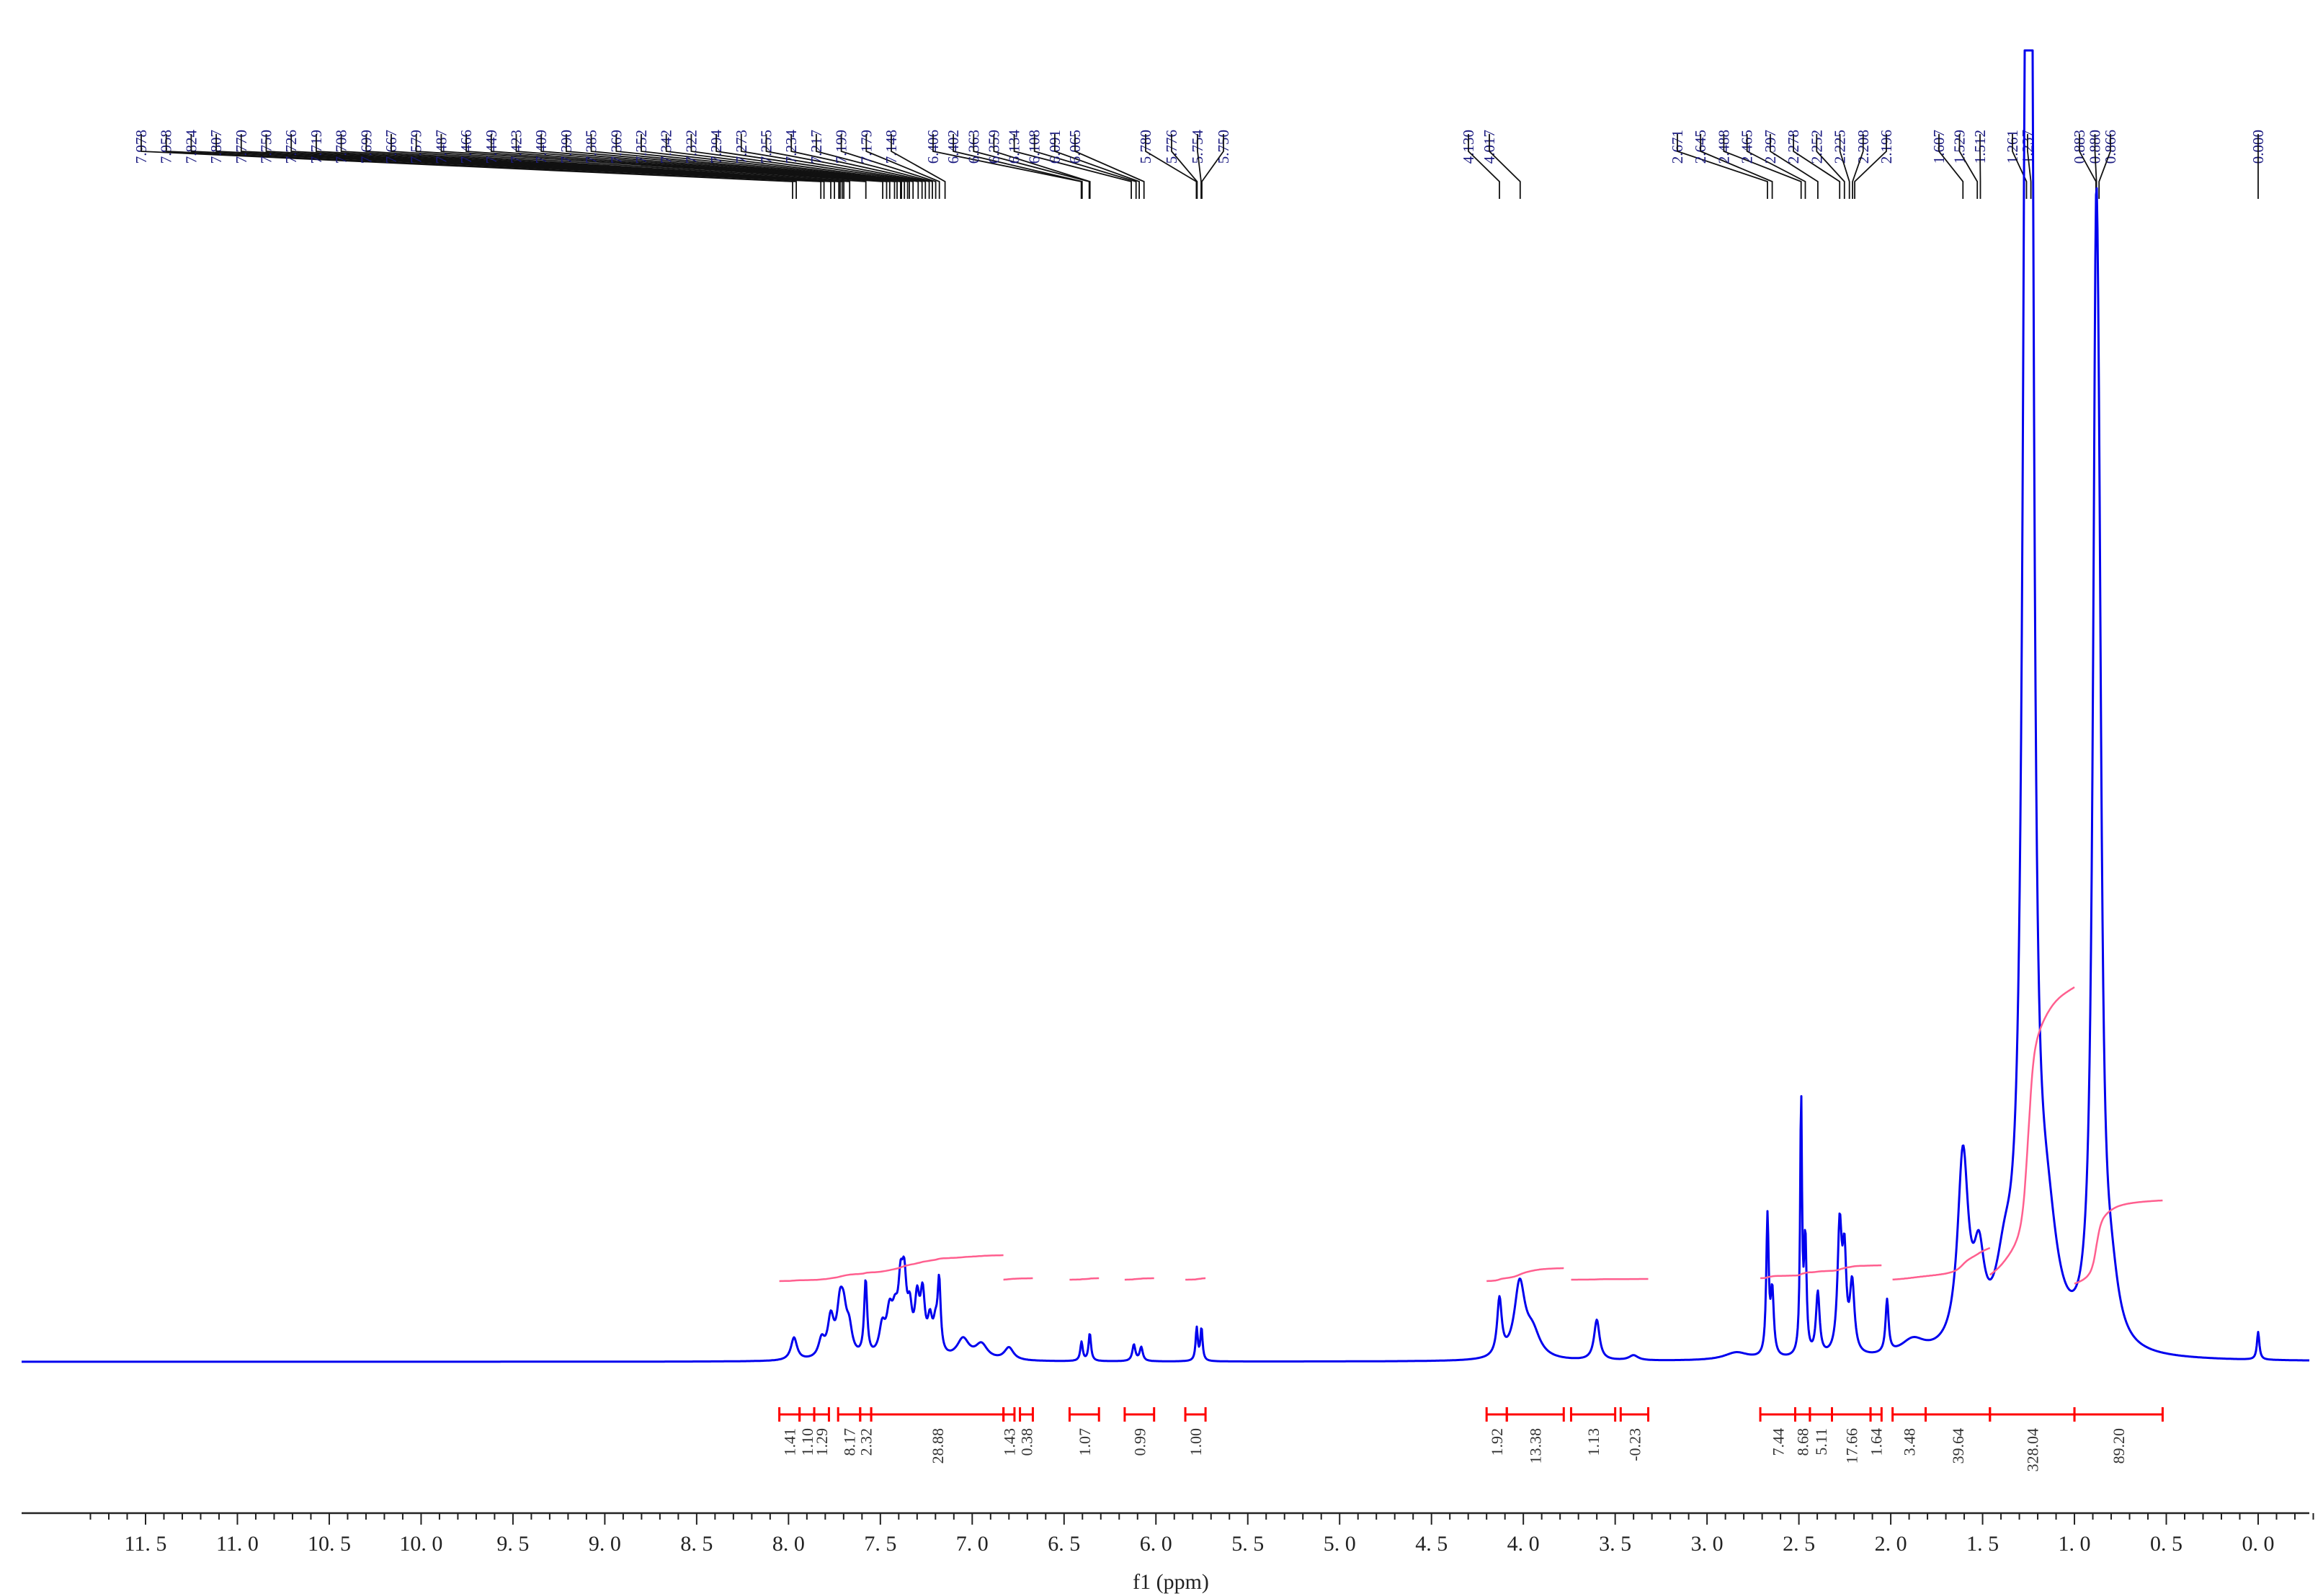 This screenshot has width=2323, height=1596. Describe the element at coordinates (880, 1544) in the screenshot. I see `x-tick-label: 7. 5` at that location.